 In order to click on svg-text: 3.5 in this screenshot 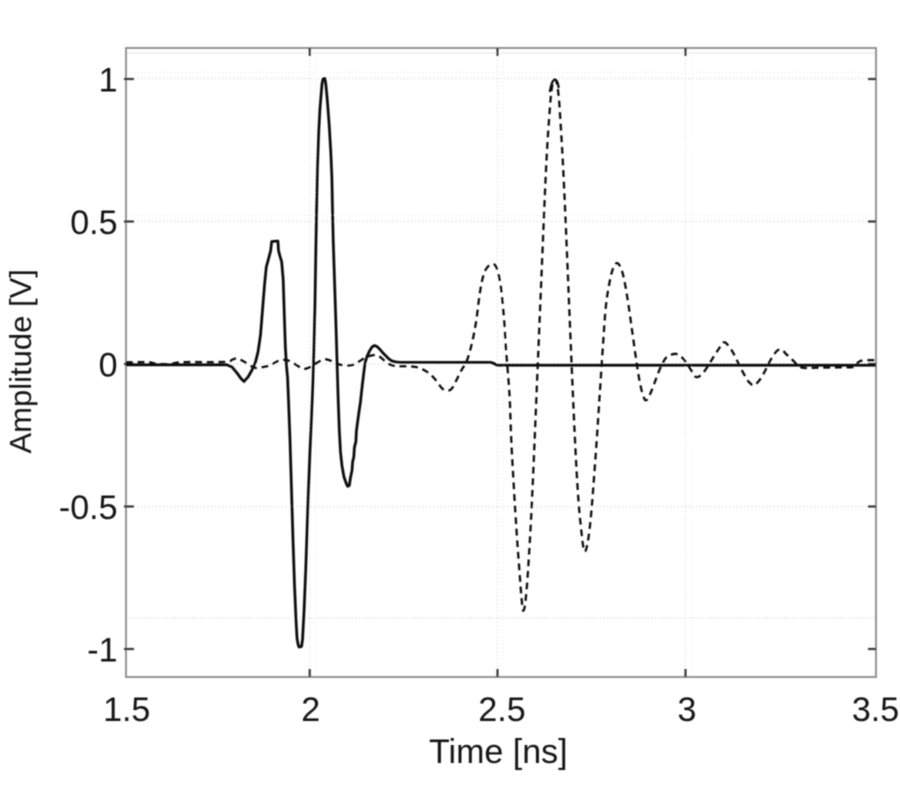, I will do `click(875, 710)`.